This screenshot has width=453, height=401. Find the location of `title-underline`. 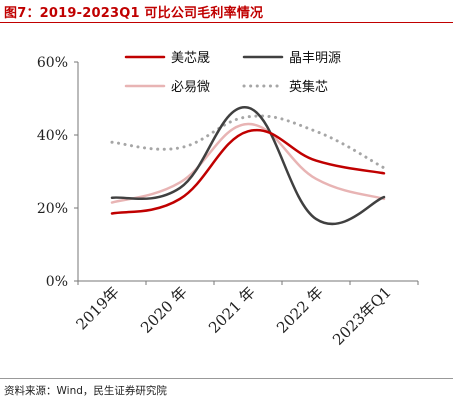

title-underline is located at coordinates (226, 22).